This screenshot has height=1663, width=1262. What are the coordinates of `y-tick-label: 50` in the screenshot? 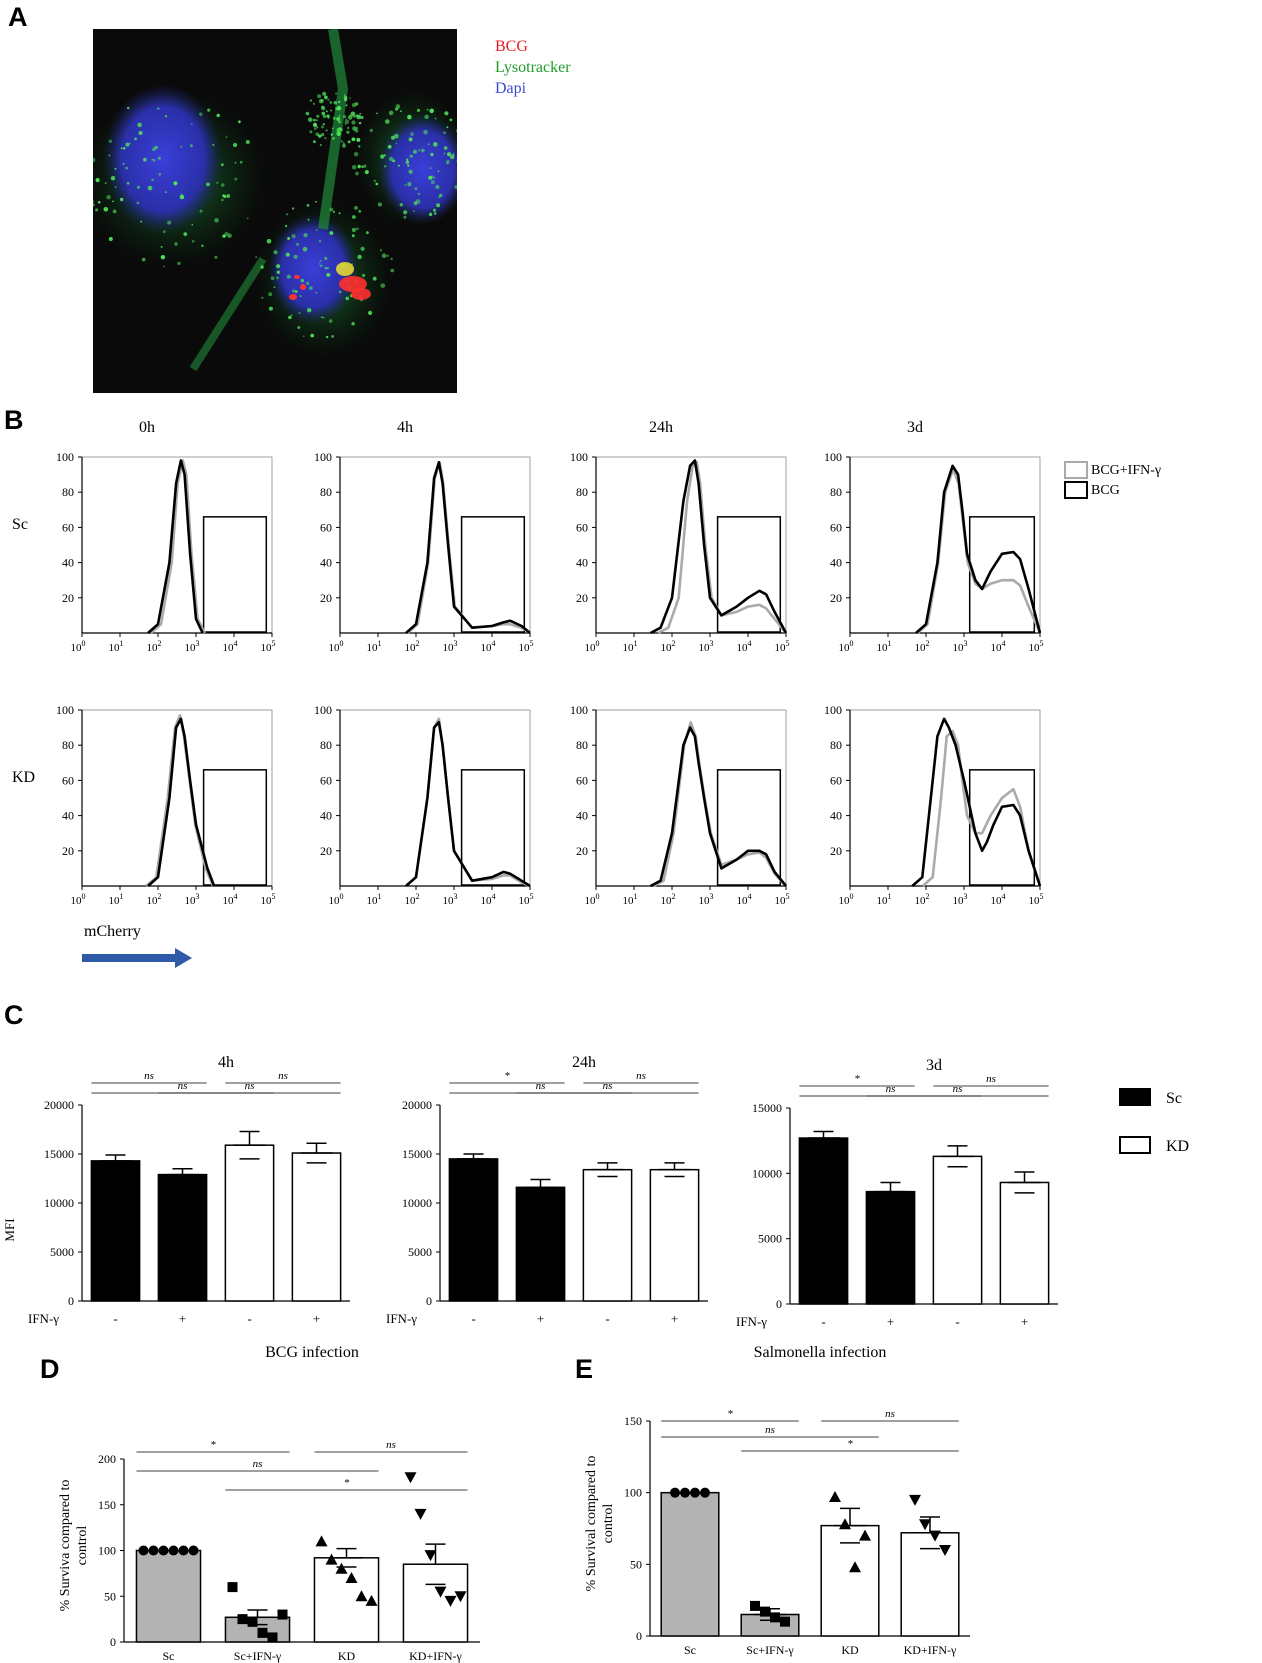 It's located at (636, 1564).